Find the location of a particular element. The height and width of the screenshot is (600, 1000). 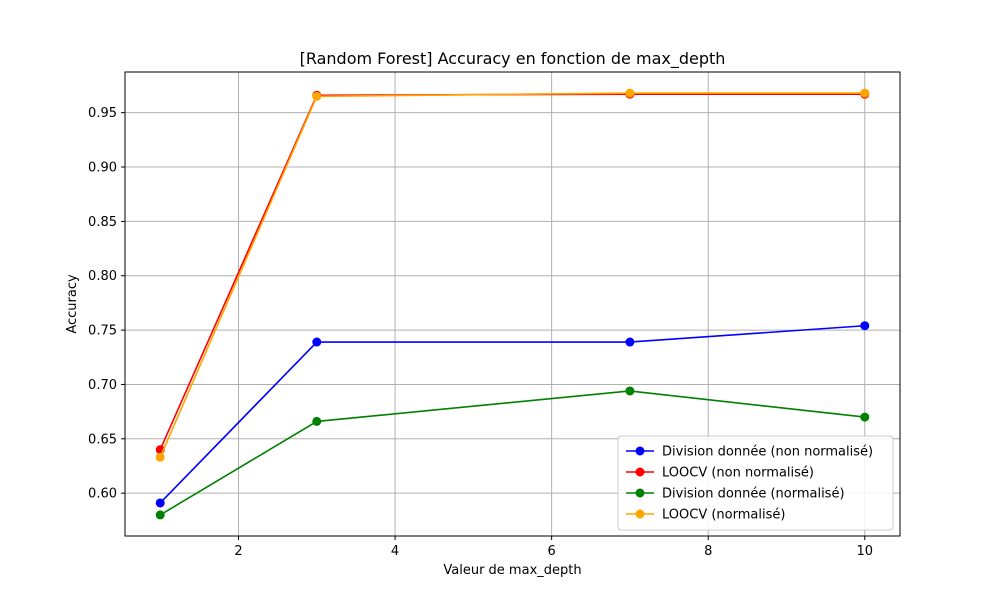

legend-item: Division donnée (non normalisé) is located at coordinates (749, 452).